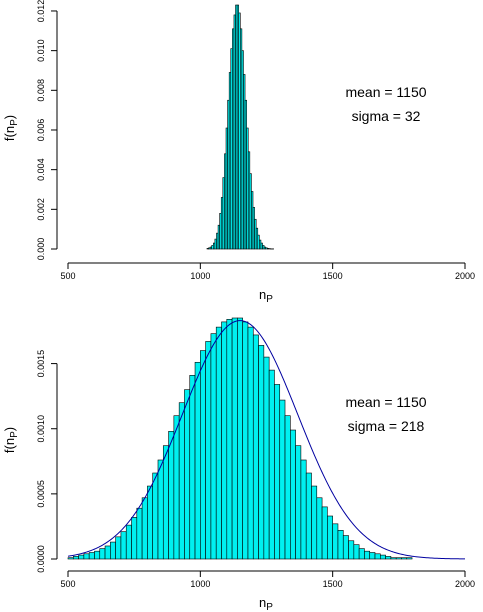 This screenshot has height=612, width=483. I want to click on sigma-annotation: sigma = 218, so click(386, 426).